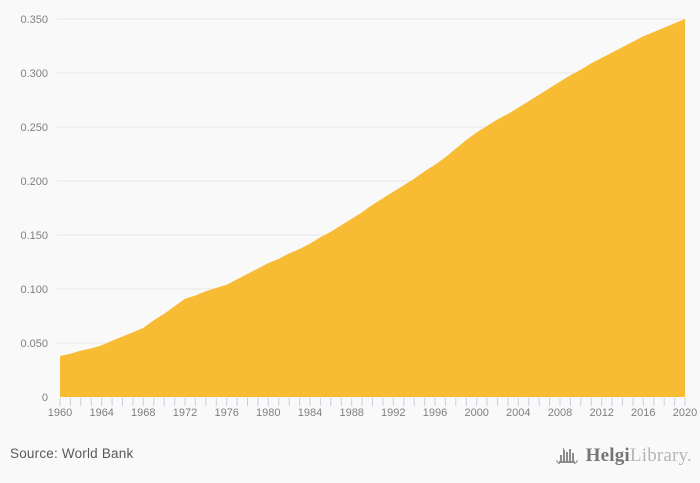 This screenshot has width=700, height=483. What do you see at coordinates (34, 182) in the screenshot?
I see `y-tick-label: 0.200` at bounding box center [34, 182].